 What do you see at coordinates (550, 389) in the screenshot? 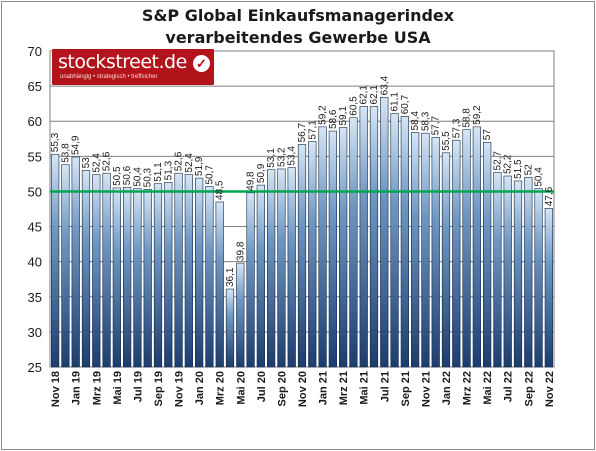
I see `x-tick-label: Nov 22` at bounding box center [550, 389].